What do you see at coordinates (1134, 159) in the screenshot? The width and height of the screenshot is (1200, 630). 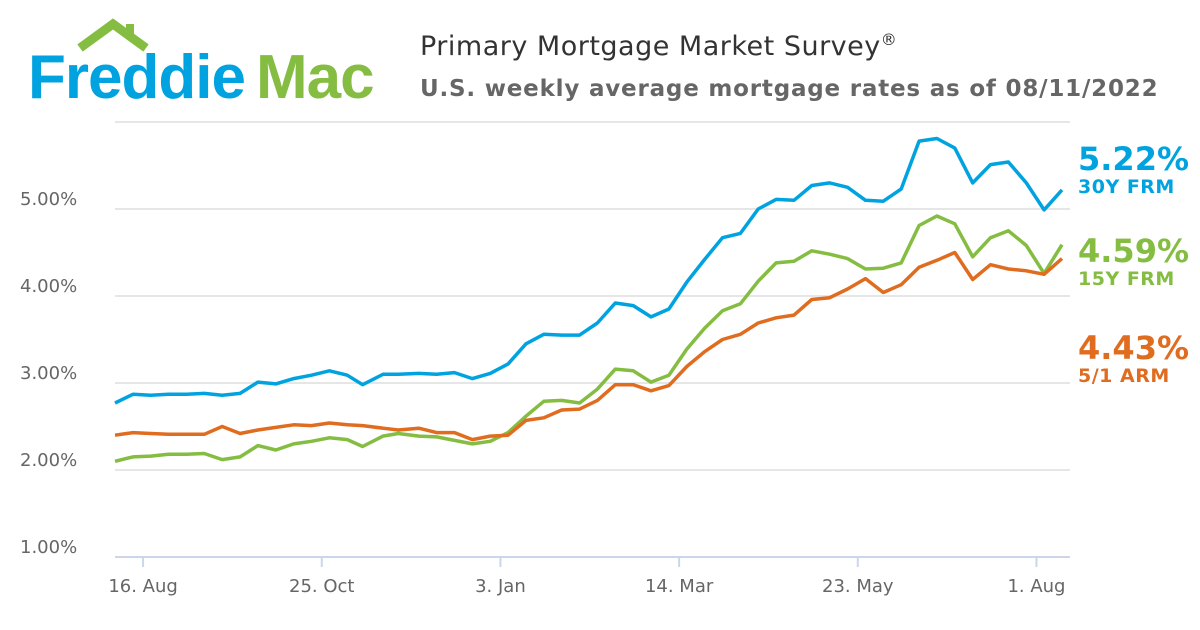 I see `latest-30y: 5.22%` at bounding box center [1134, 159].